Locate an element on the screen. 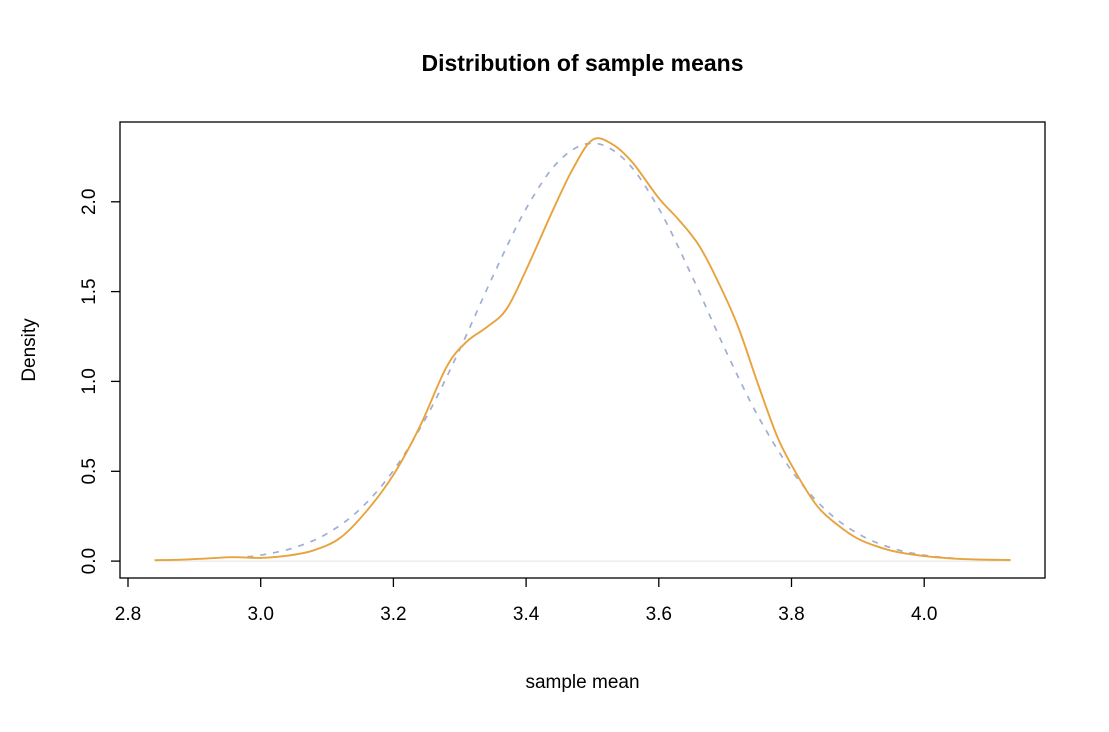 This screenshot has height=732, width=1109. x-tick-label: 3.8 is located at coordinates (791, 614).